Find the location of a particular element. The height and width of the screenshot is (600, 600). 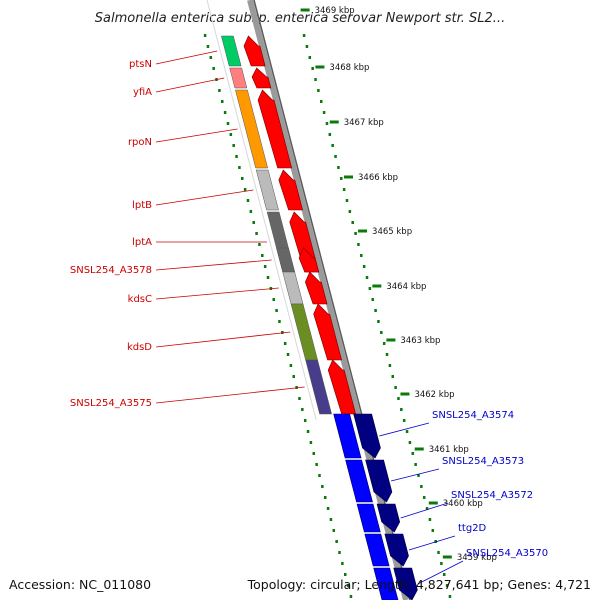

gene-forward-SNSL254_A3570 is located at coordinates (395, 583).